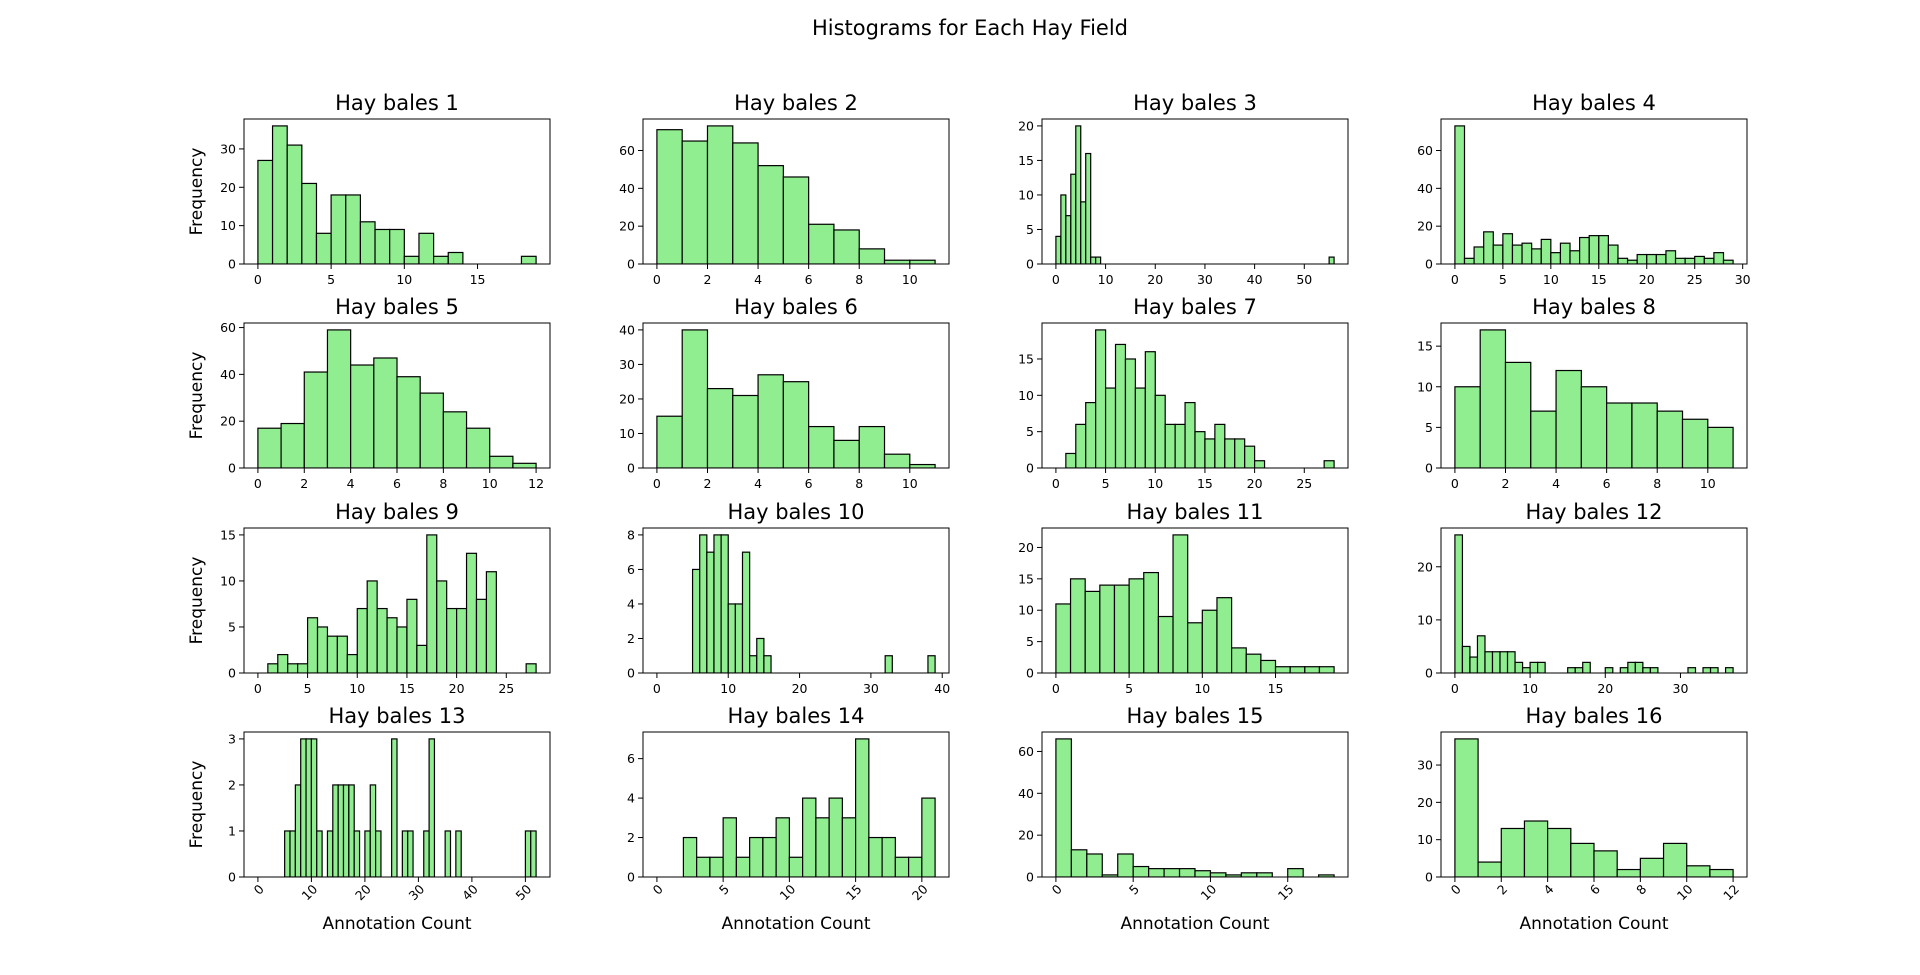 The image size is (1920, 975). Describe the element at coordinates (443, 483) in the screenshot. I see `x-tick-label: 8` at that location.